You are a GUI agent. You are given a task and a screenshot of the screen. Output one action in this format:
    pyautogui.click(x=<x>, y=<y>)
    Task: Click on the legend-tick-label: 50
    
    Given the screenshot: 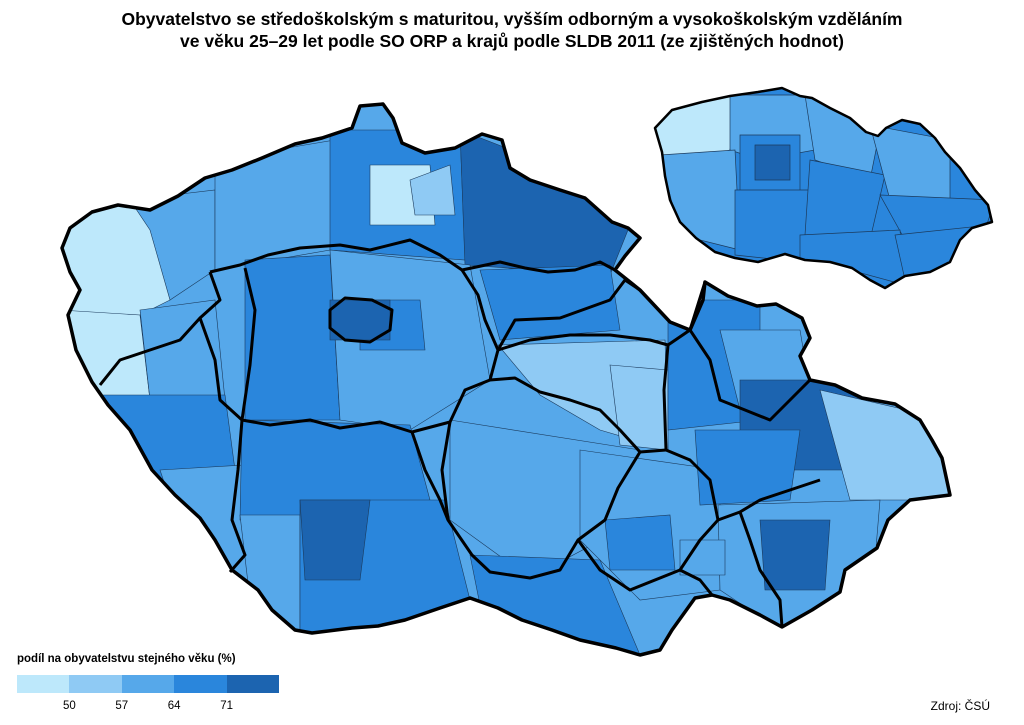 What is the action you would take?
    pyautogui.click(x=69, y=706)
    